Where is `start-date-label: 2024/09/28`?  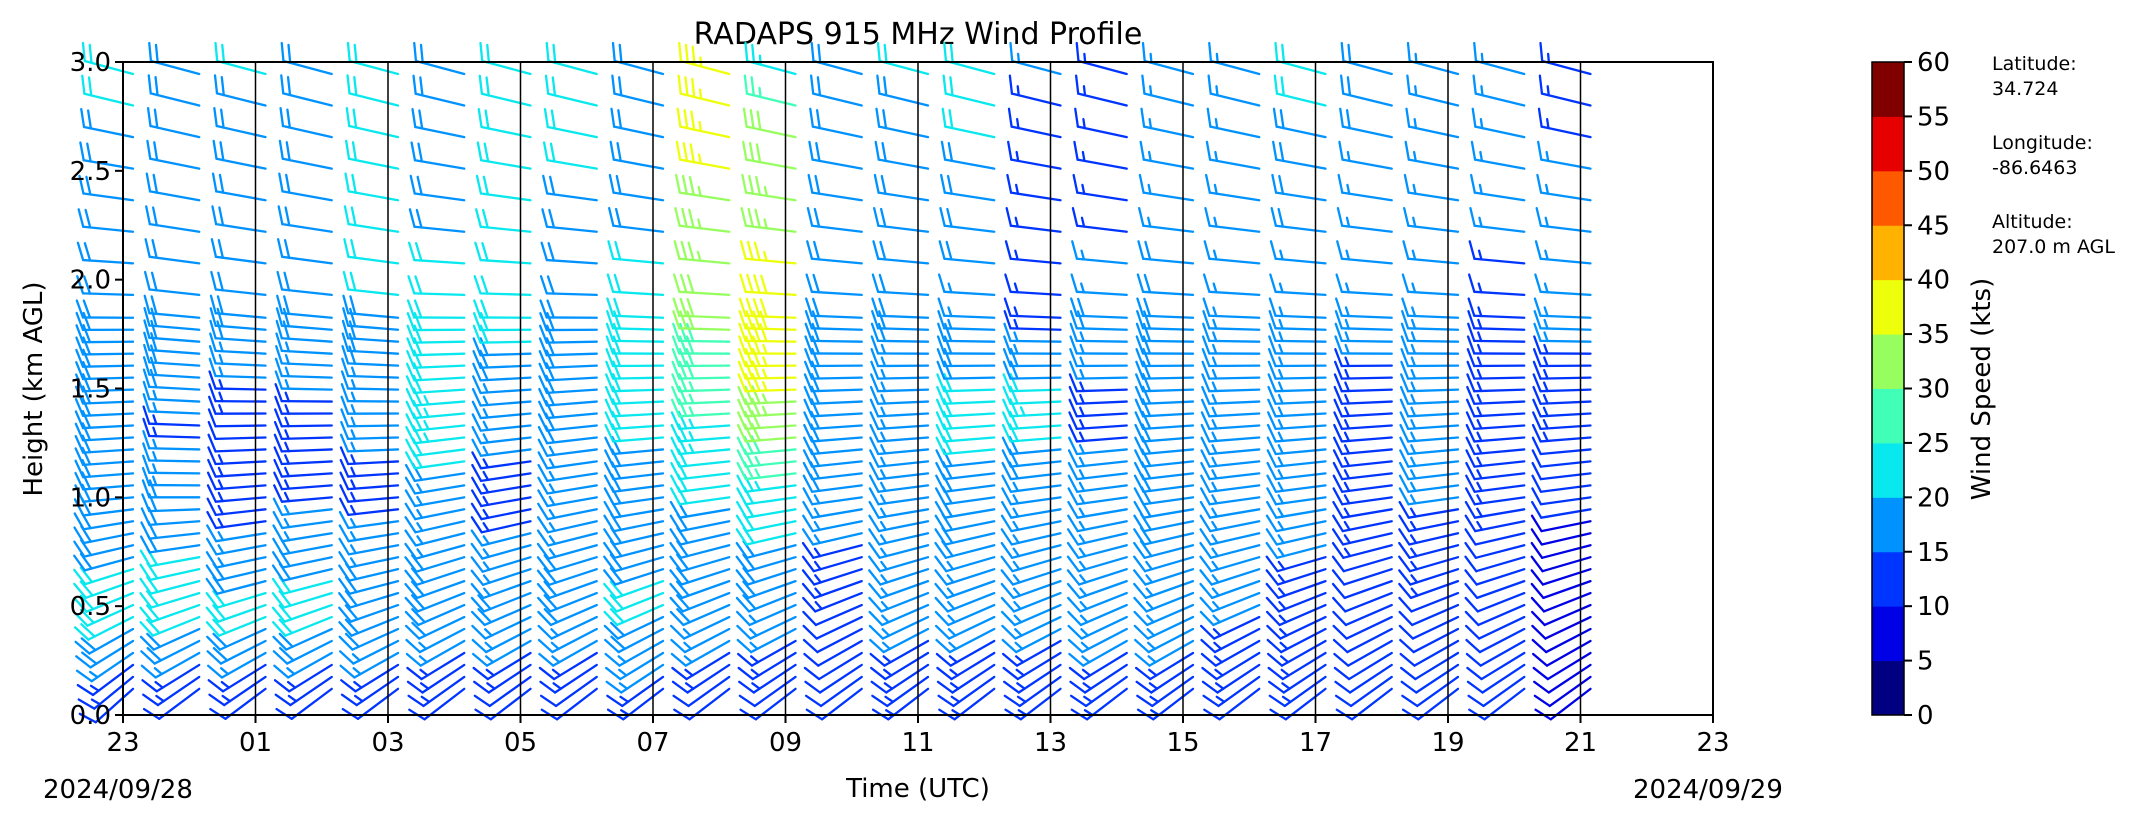
start-date-label: 2024/09/28 is located at coordinates (118, 790).